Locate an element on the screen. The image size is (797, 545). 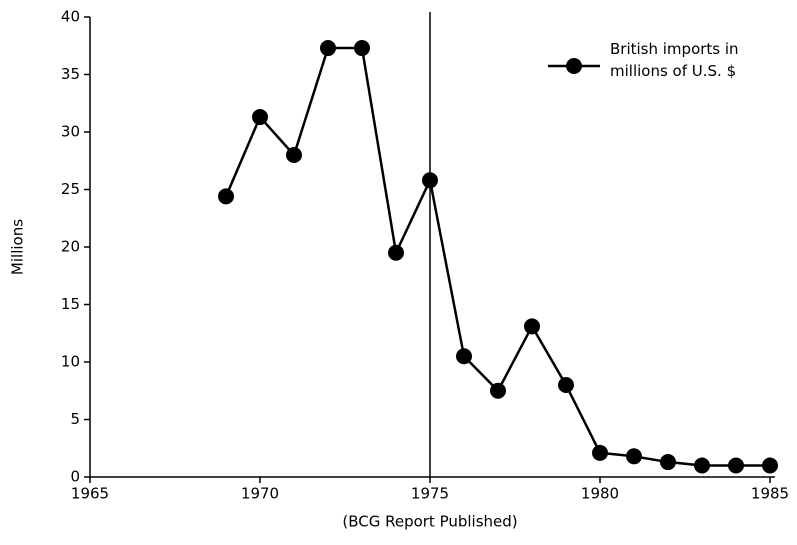
x-tick-label: 1975 is located at coordinates (430, 494).